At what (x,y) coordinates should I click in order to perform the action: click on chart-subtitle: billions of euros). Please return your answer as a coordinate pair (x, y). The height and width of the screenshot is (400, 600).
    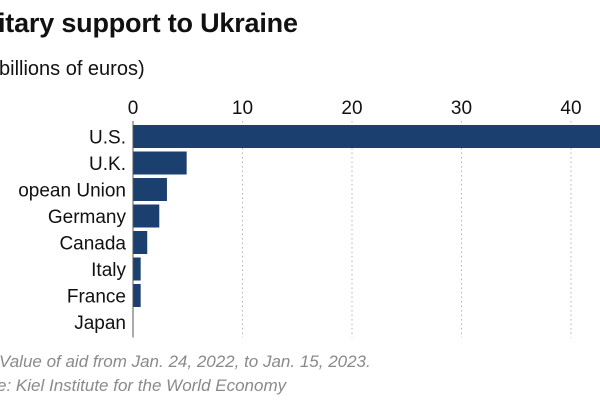
    Looking at the image, I should click on (72, 69).